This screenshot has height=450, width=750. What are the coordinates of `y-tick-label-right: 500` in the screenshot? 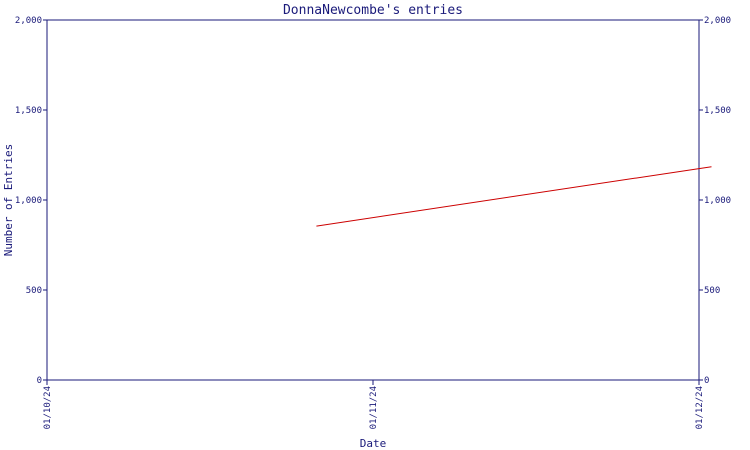 It's located at (712, 291).